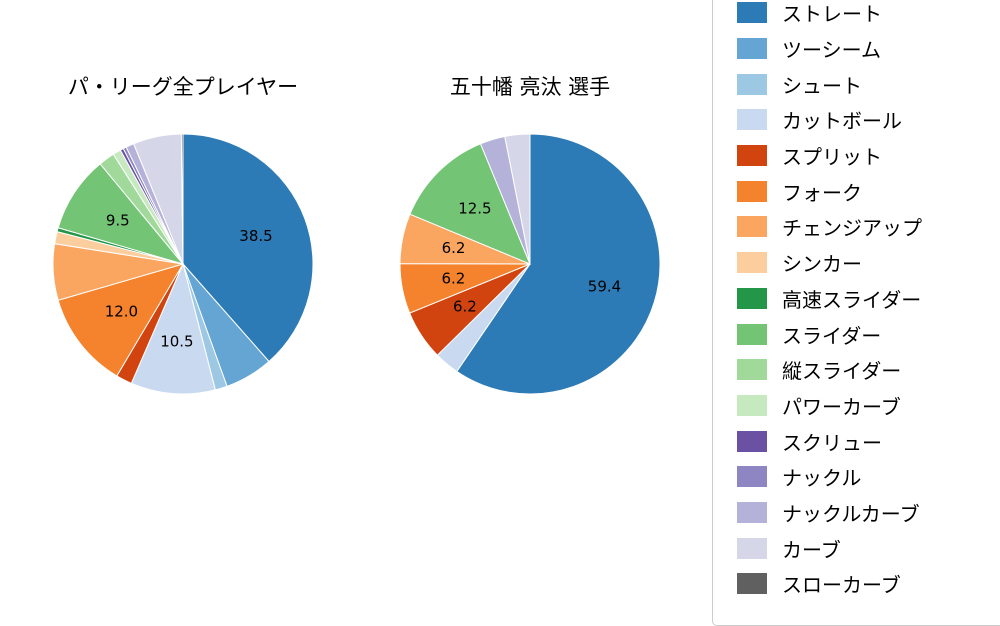 This screenshot has height=626, width=1000. Describe the element at coordinates (118, 221) in the screenshot. I see `pie-value-label: 9.5` at that location.